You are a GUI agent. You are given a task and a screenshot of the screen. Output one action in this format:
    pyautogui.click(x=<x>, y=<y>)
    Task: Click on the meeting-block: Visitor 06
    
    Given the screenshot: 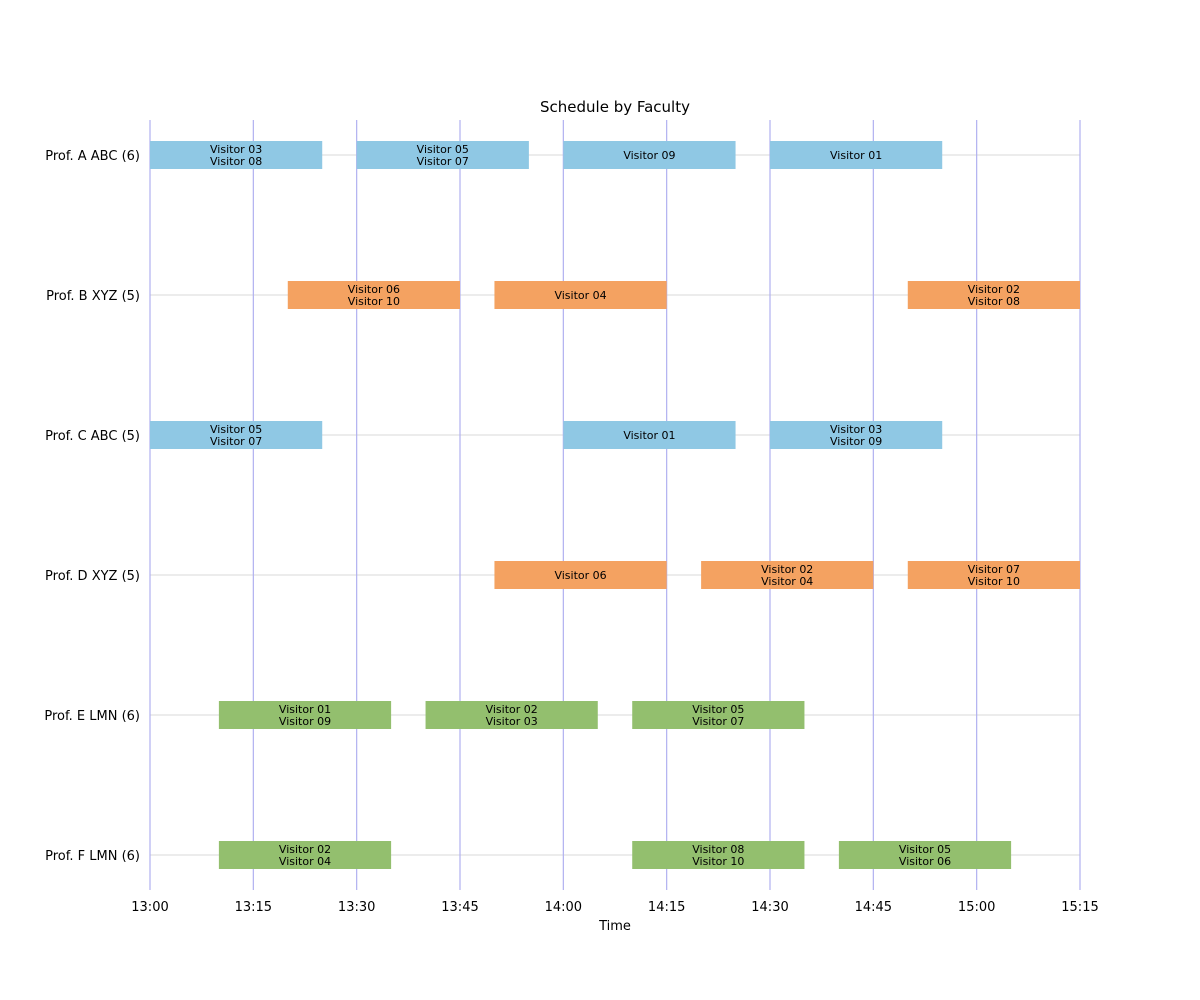 What is the action you would take?
    pyautogui.click(x=580, y=575)
    